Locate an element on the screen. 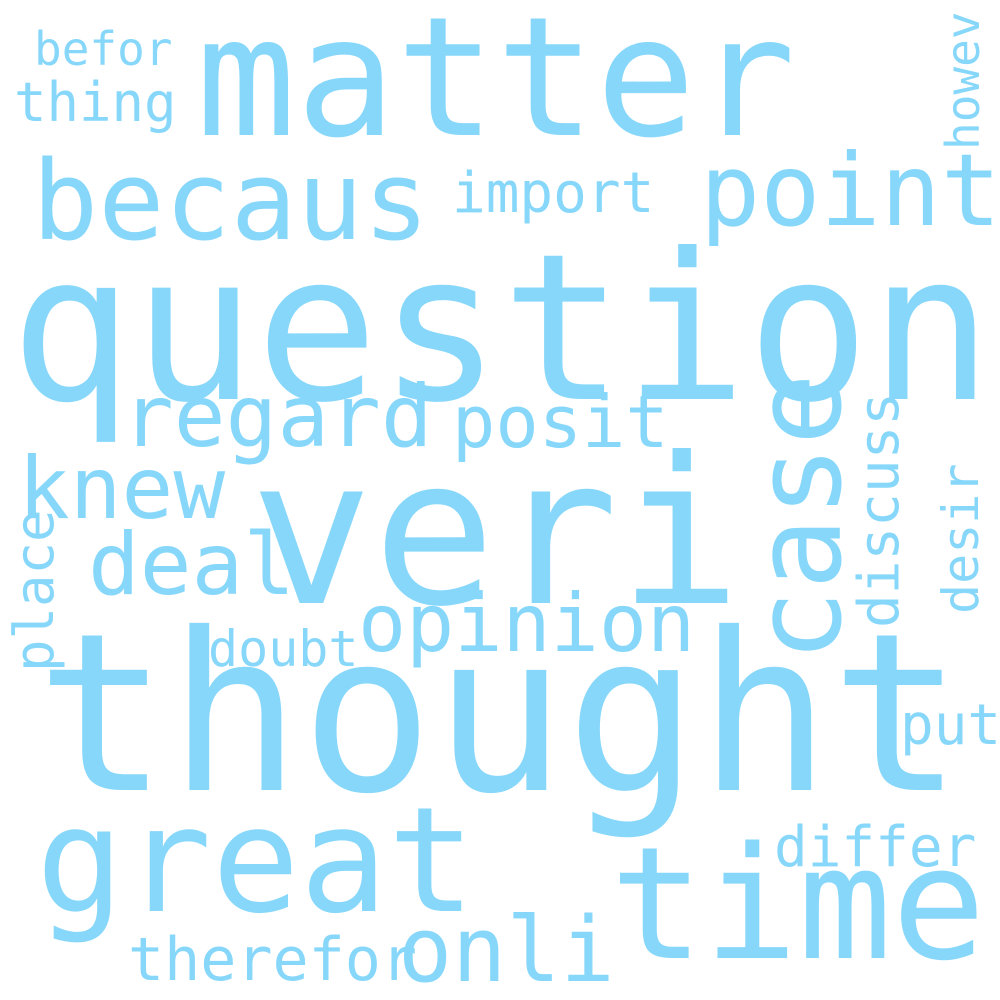 The image size is (1000, 1000). word-onli: onli is located at coordinates (506, 949).